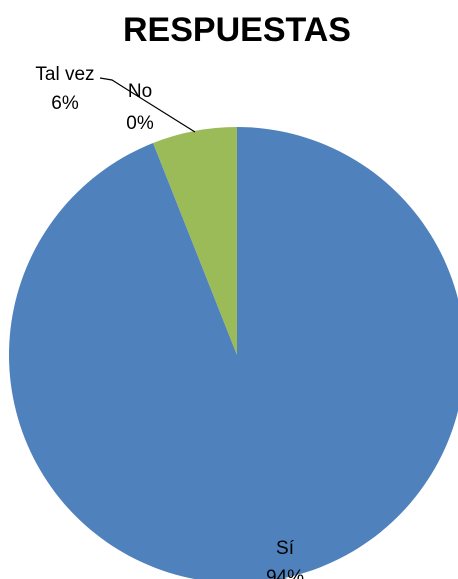 The width and height of the screenshot is (458, 579). Describe the element at coordinates (285, 573) in the screenshot. I see `slice-value-label: 94%` at that location.